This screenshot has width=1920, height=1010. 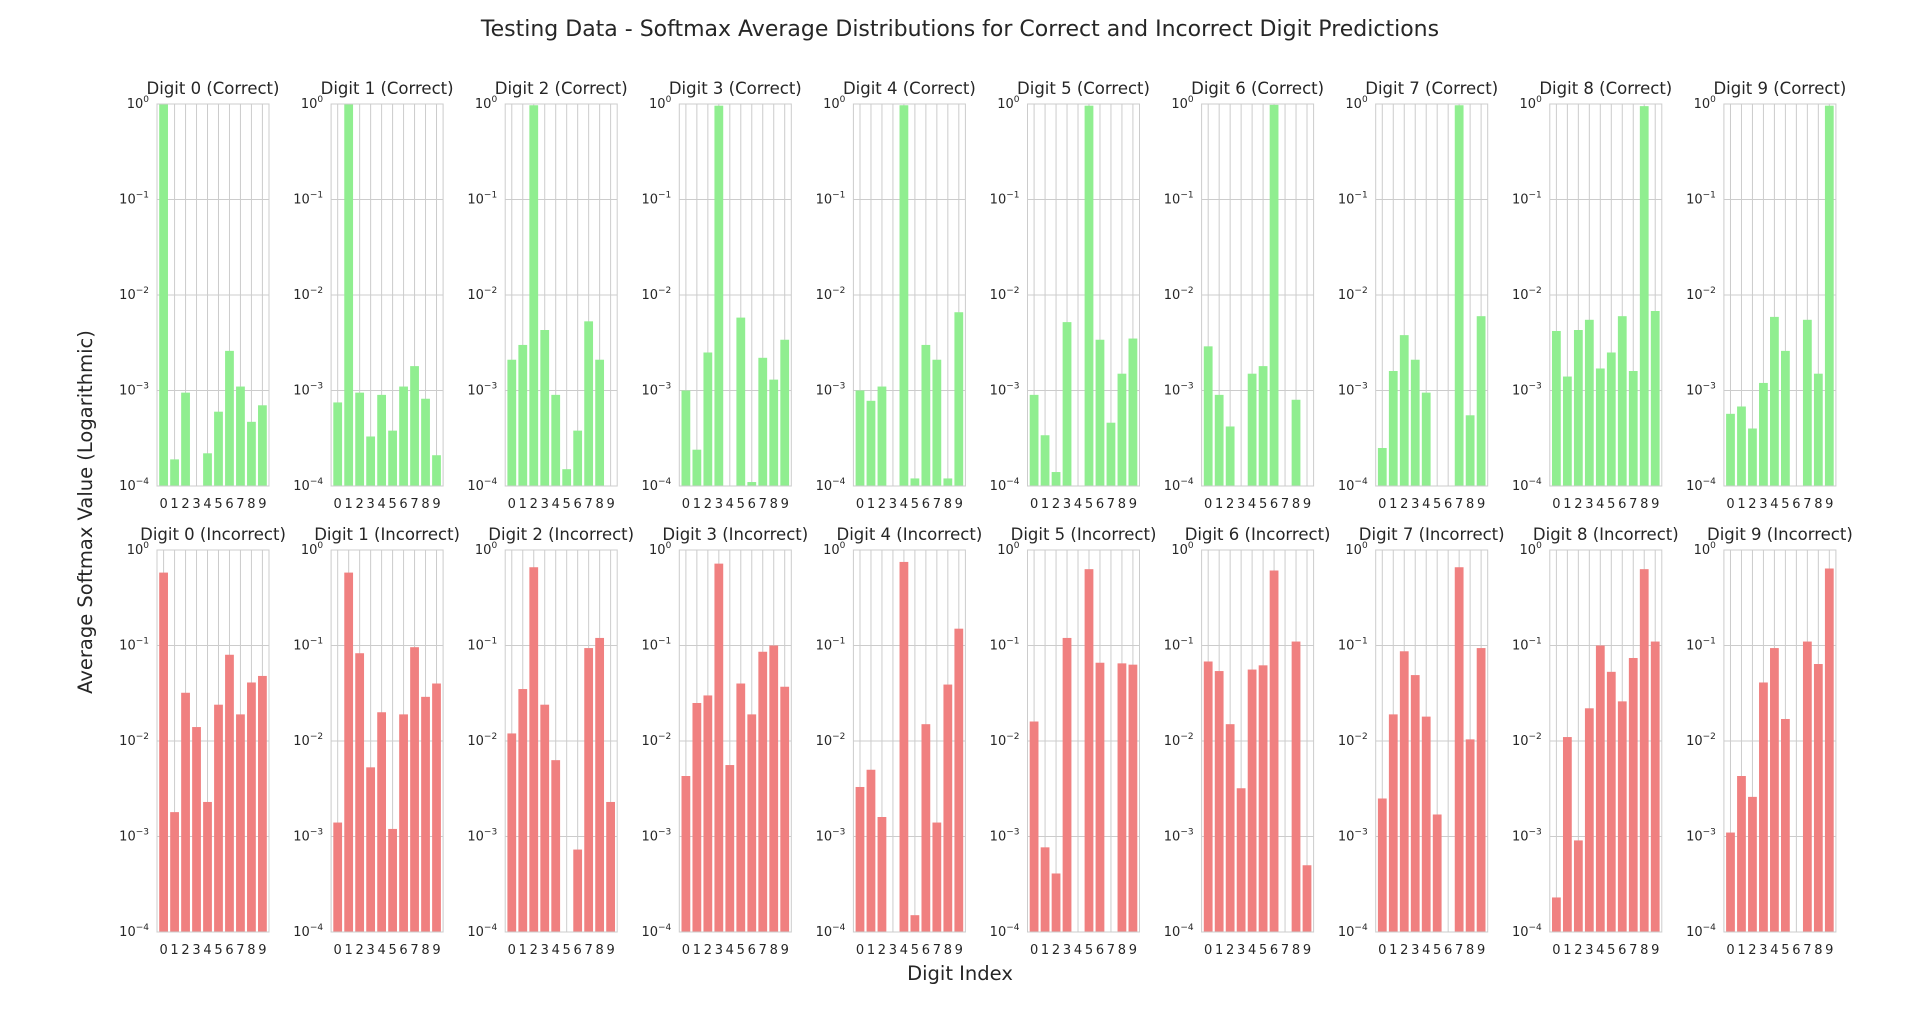 I want to click on x-tick-label: 1, so click(x=1393, y=504).